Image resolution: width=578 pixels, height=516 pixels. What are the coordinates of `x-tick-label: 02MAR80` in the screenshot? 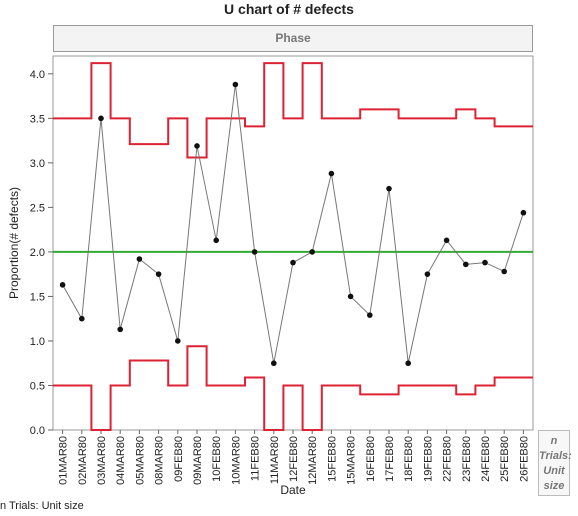 It's located at (83, 460).